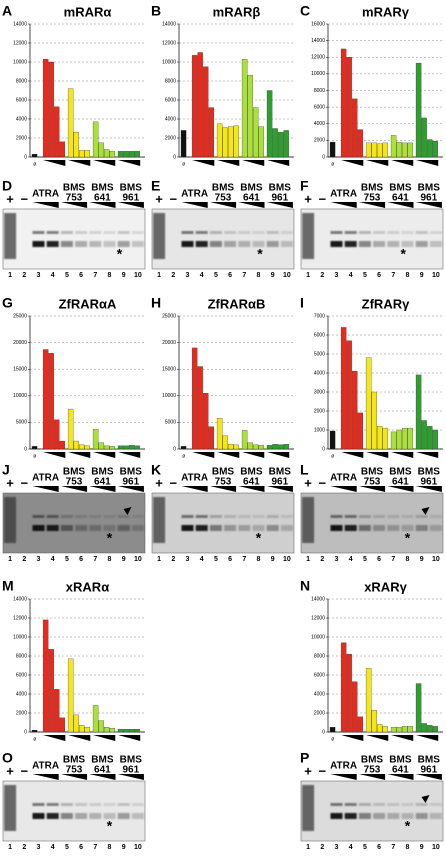  Describe the element at coordinates (110, 538) in the screenshot. I see `annotation-star: *` at that location.